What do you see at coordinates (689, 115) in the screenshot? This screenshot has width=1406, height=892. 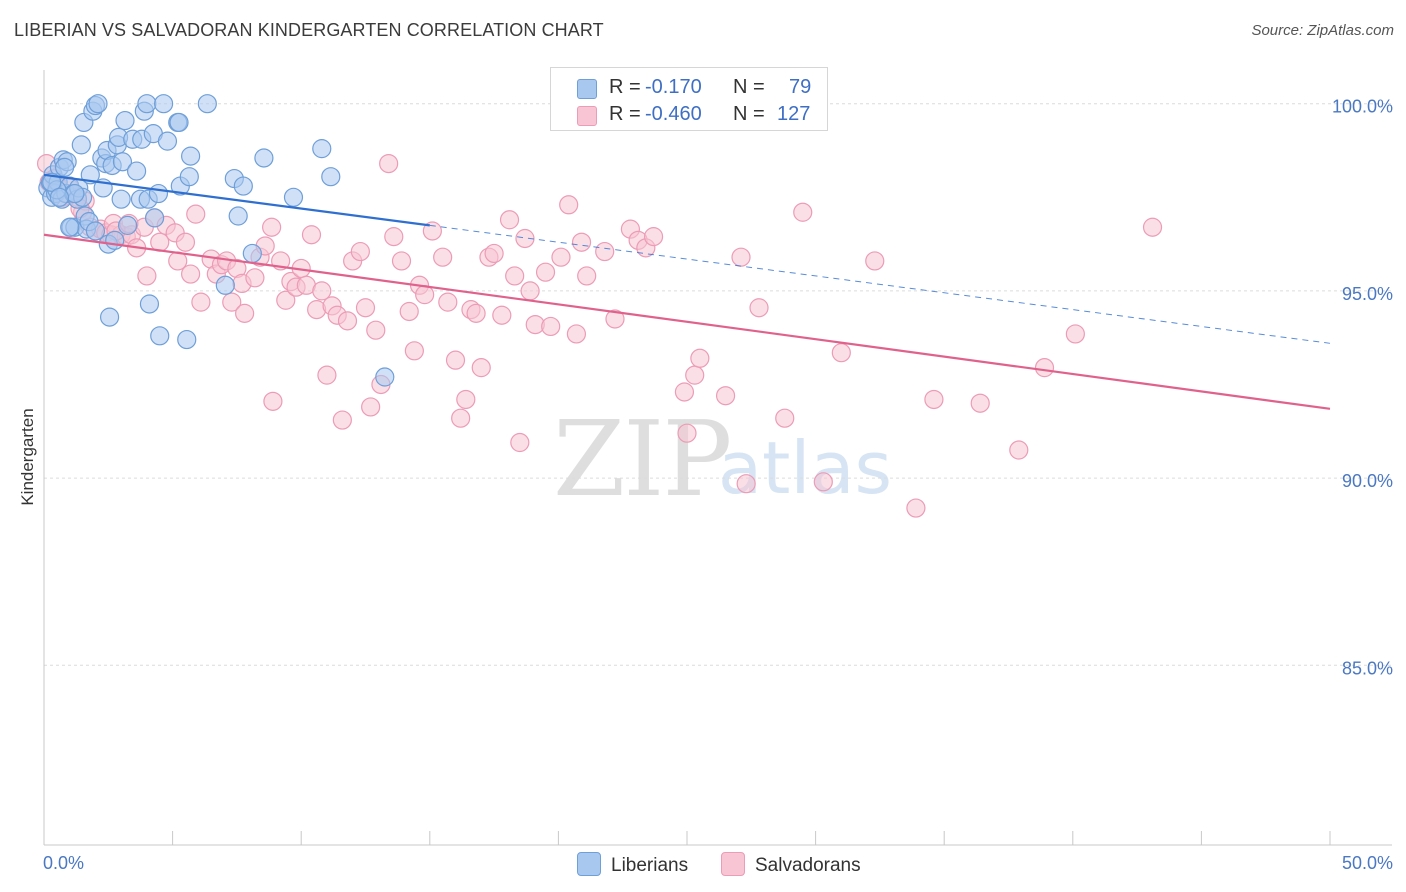 I see `legend-row-salvadorans: R = -0.460 N = 127` at bounding box center [689, 115].